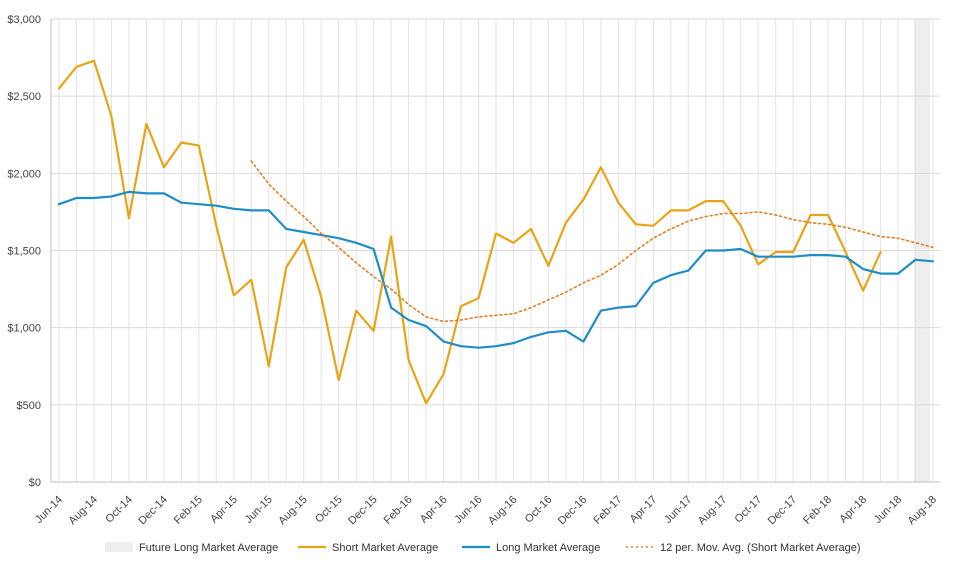  What do you see at coordinates (503, 511) in the screenshot?
I see `x-tick-label: Aug-16` at bounding box center [503, 511].